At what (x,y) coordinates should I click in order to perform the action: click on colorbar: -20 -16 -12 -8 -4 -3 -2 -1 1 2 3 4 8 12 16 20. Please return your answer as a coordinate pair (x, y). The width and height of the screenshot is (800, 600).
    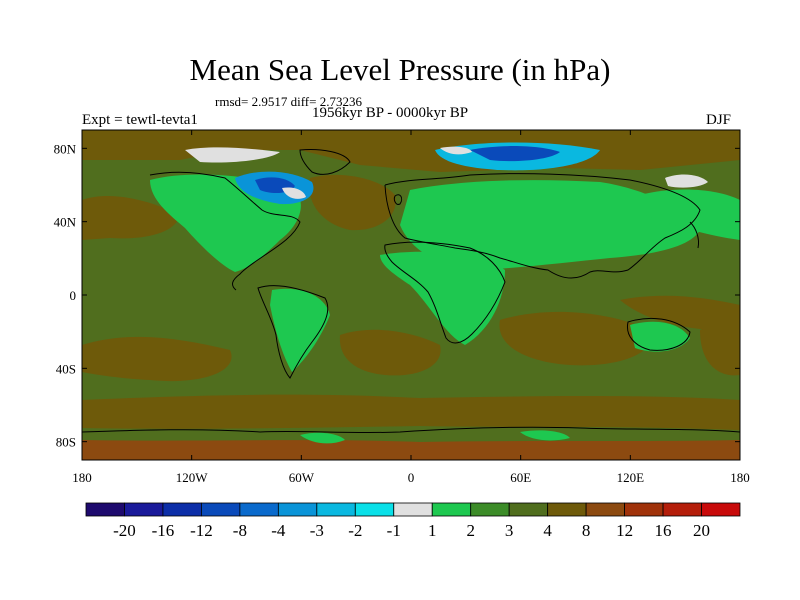
    Looking at the image, I should click on (413, 521).